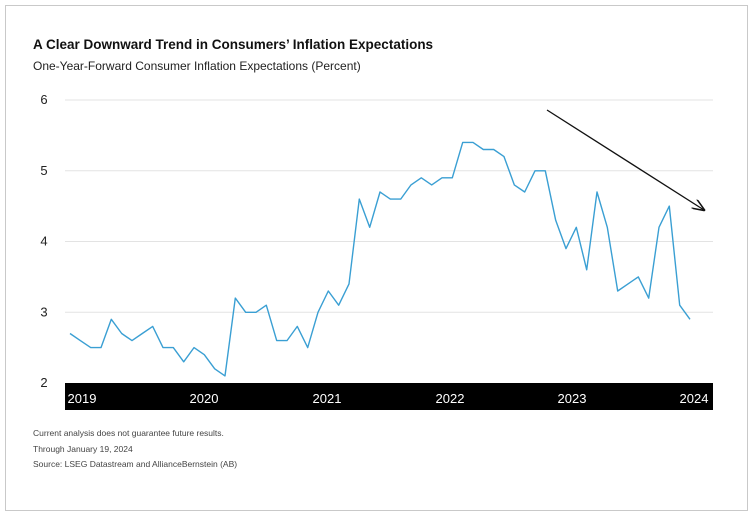 The height and width of the screenshot is (518, 755). Describe the element at coordinates (82, 398) in the screenshot. I see `x-tick-label: 2019` at that location.